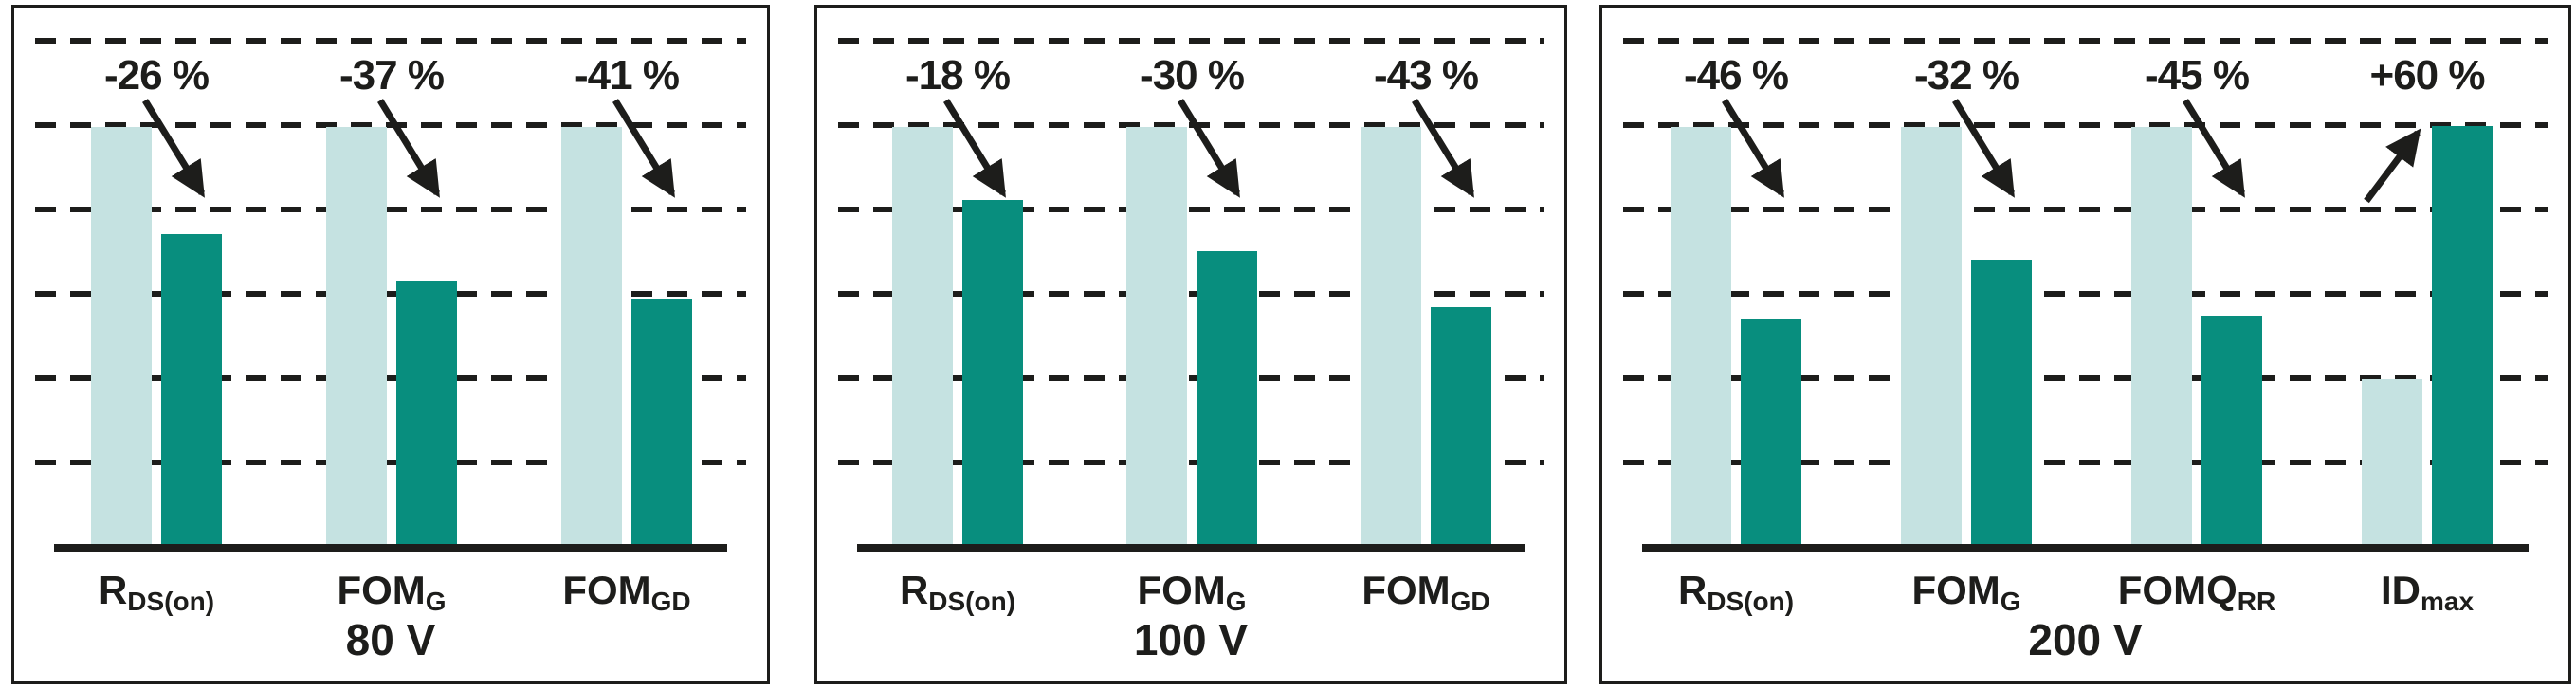  Describe the element at coordinates (2197, 75) in the screenshot. I see `pct-annotation-2: -45 %` at that location.